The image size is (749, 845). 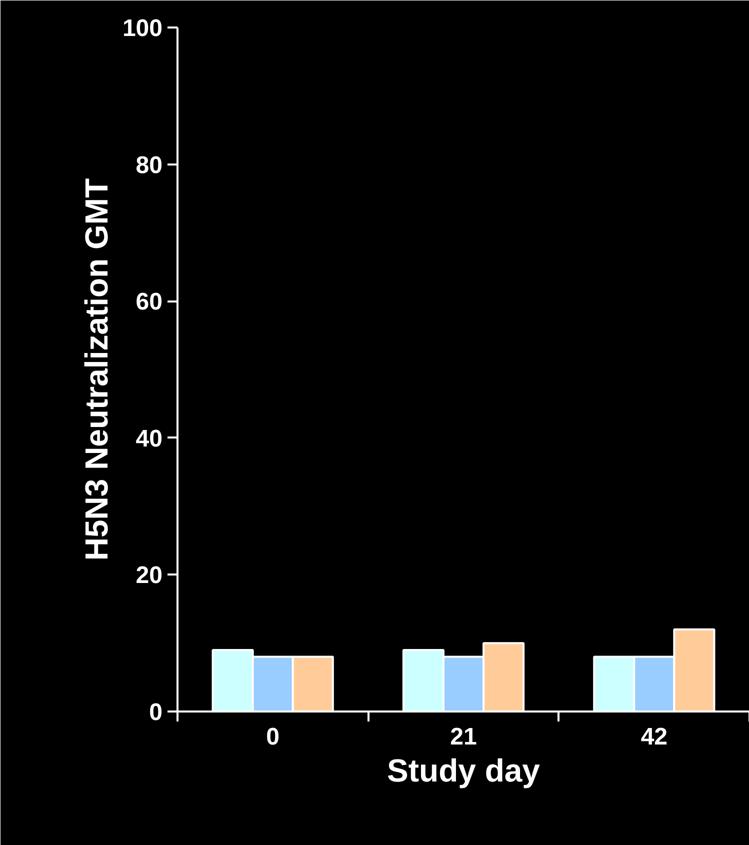 I want to click on y-tick-label: 80, so click(x=149, y=165).